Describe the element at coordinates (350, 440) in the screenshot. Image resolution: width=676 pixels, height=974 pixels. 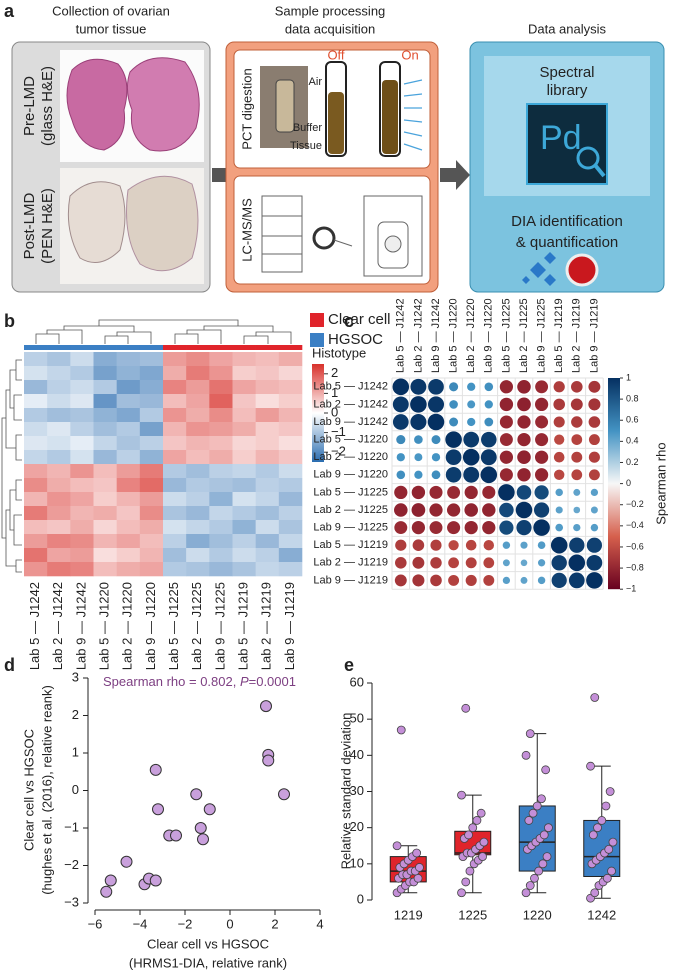
I see `y-tick-label: Lab 5 — J1220` at that location.